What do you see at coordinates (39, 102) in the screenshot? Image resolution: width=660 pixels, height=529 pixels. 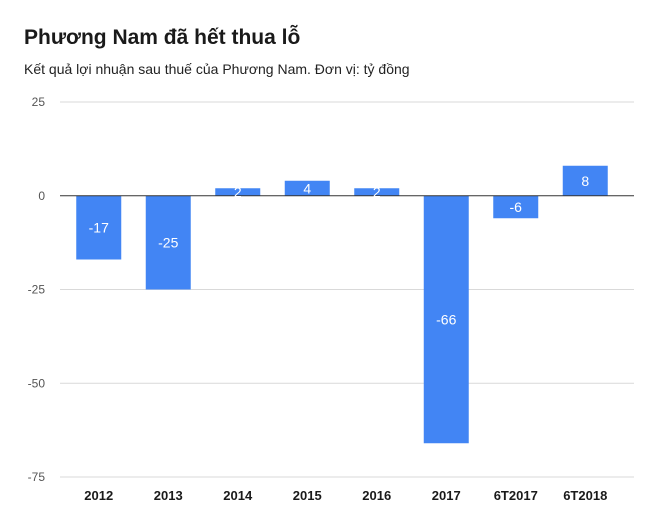 I see `y-tick-label: 25` at bounding box center [39, 102].